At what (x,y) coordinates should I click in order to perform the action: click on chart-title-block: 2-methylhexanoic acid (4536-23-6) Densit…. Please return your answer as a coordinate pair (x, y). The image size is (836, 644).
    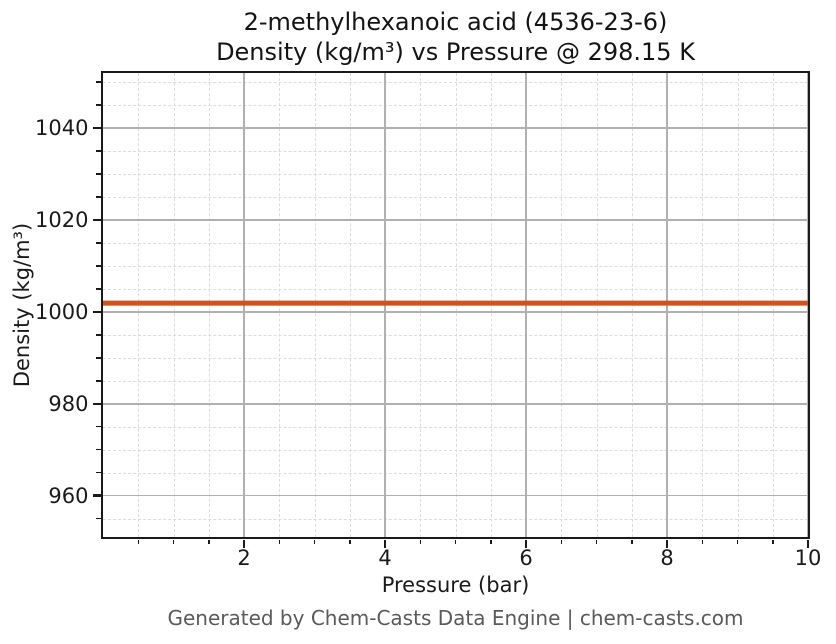
    Looking at the image, I should click on (455, 37).